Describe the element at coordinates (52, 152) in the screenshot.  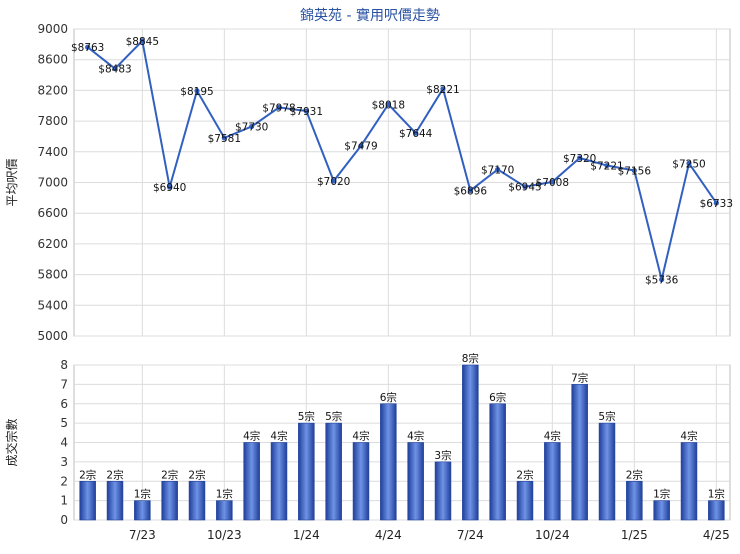
I see `line-y-tick-label: 7400` at that location.